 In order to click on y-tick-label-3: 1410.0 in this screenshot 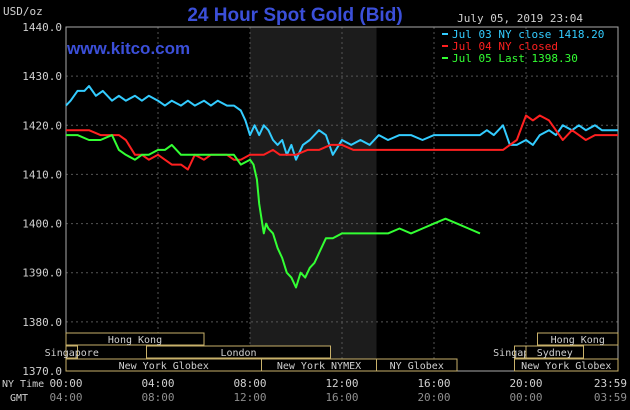, I will do `click(42, 174)`.